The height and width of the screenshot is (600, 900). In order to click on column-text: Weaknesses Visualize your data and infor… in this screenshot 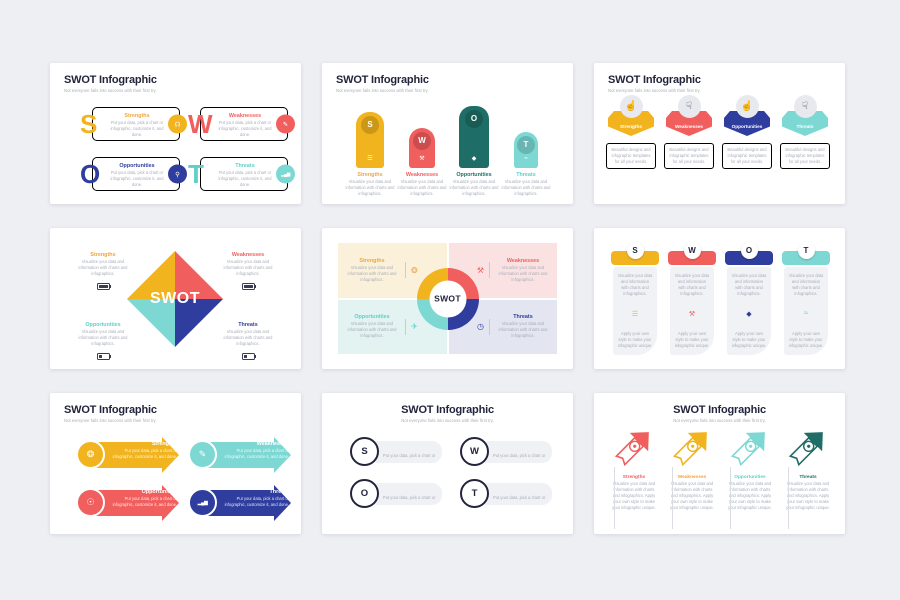, I will do `click(692, 493)`.